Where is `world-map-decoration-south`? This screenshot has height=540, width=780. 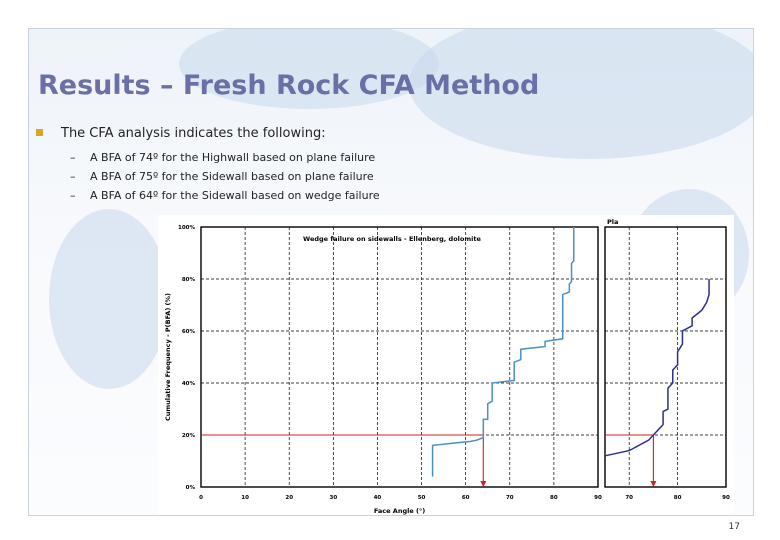
world-map-decoration-south is located at coordinates (109, 299).